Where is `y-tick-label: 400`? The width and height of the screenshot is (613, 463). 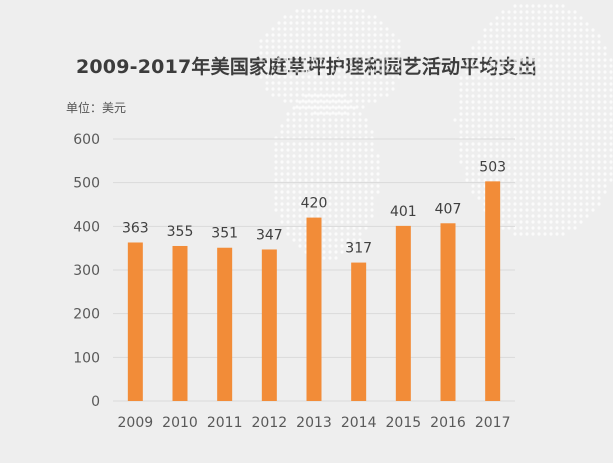
y-tick-label: 400 is located at coordinates (86, 227).